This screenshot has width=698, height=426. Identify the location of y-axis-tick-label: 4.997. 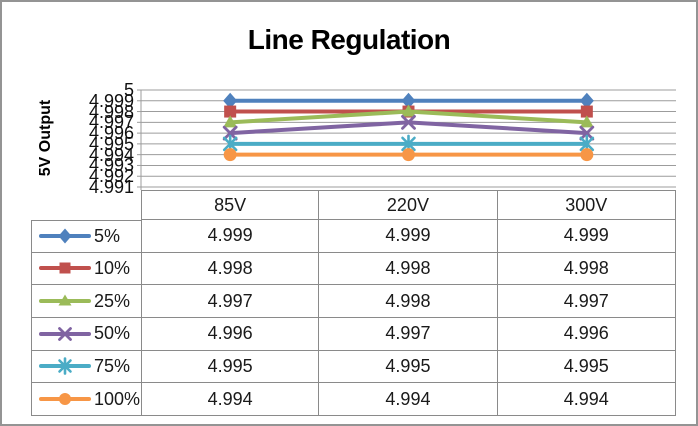
(111, 122).